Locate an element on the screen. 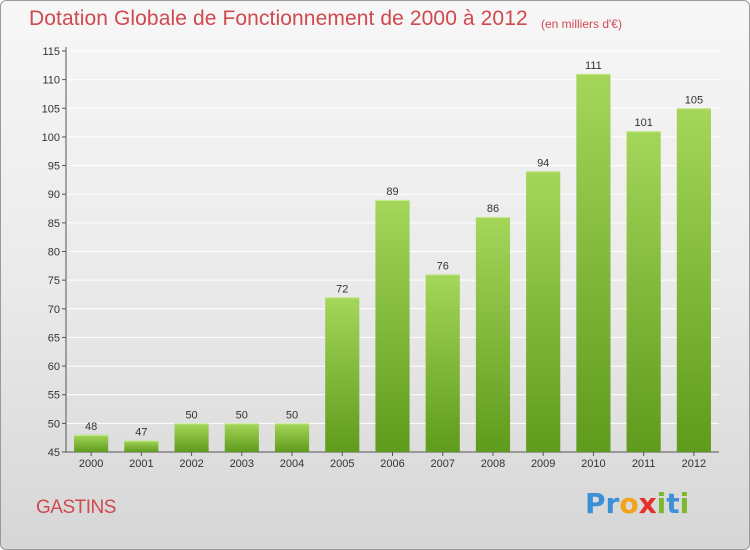 This screenshot has height=550, width=750. logo-letter: r is located at coordinates (612, 503).